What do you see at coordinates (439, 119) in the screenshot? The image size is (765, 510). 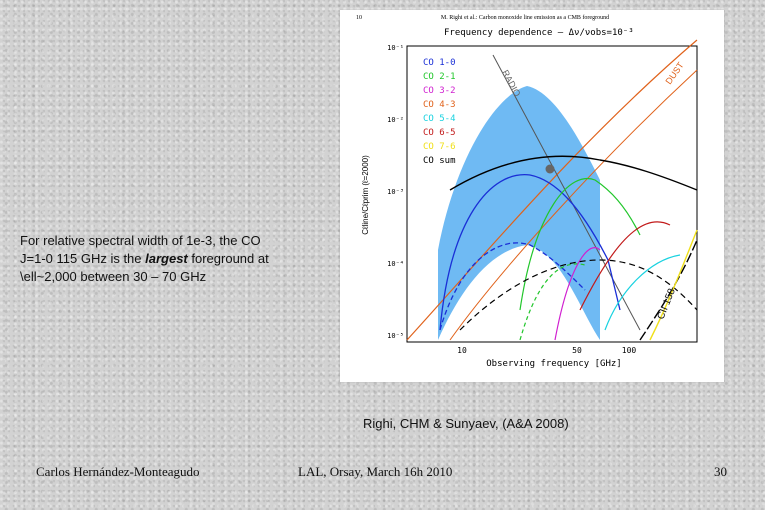 I see `legend-item-co-5-4: CO 5-4` at bounding box center [439, 119].